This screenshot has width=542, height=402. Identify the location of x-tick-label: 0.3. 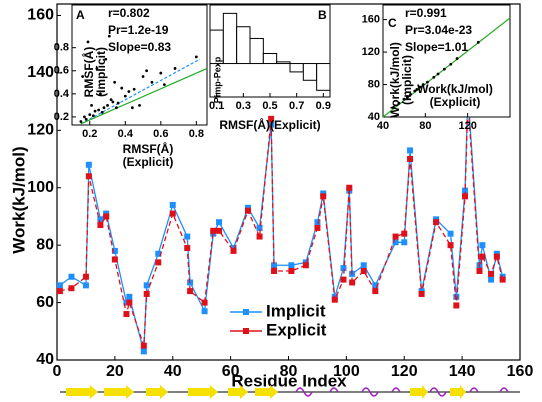
(243, 106).